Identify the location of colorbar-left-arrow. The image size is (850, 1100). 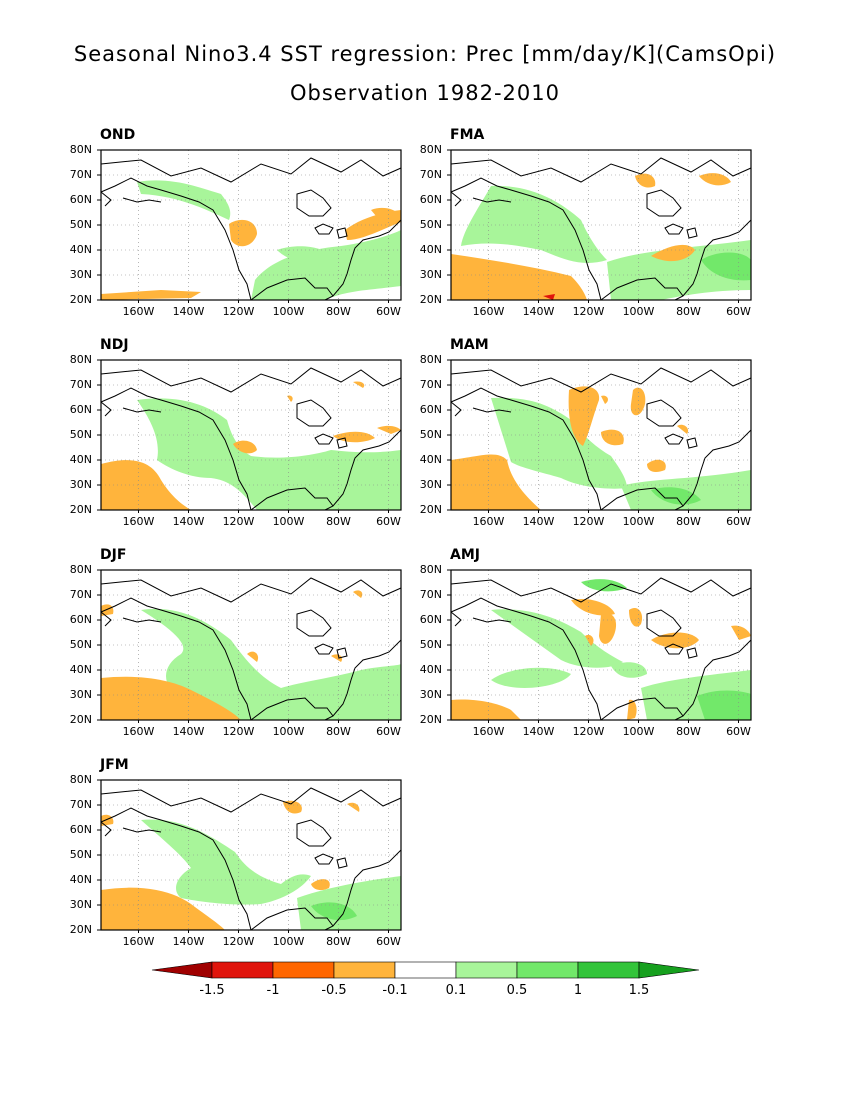
(182, 970).